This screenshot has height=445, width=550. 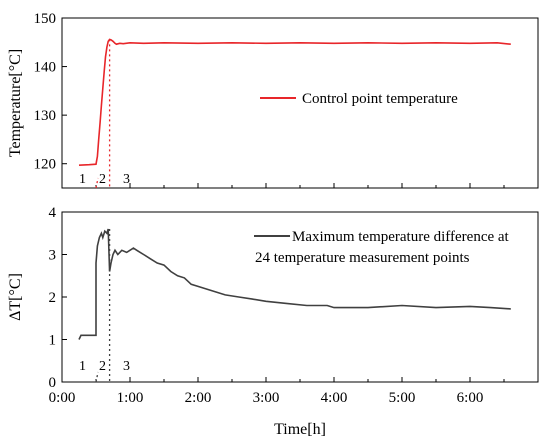 What do you see at coordinates (294, 391) in the screenshot?
I see `delta-t-x-ticks: 0:00 1:00 2:00 3:00 4:00 5:00 6:00` at bounding box center [294, 391].